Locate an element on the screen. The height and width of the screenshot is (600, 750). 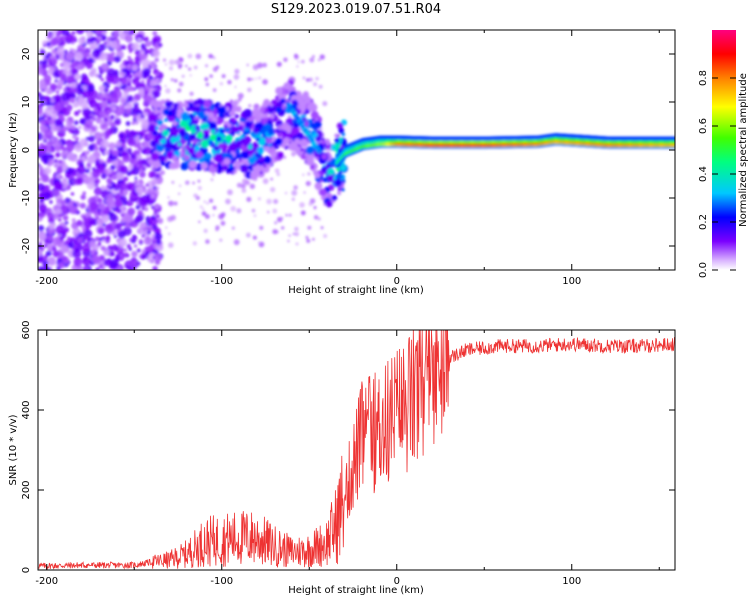
spectrogram-ytick-label: 20 is located at coordinates (26, 54).